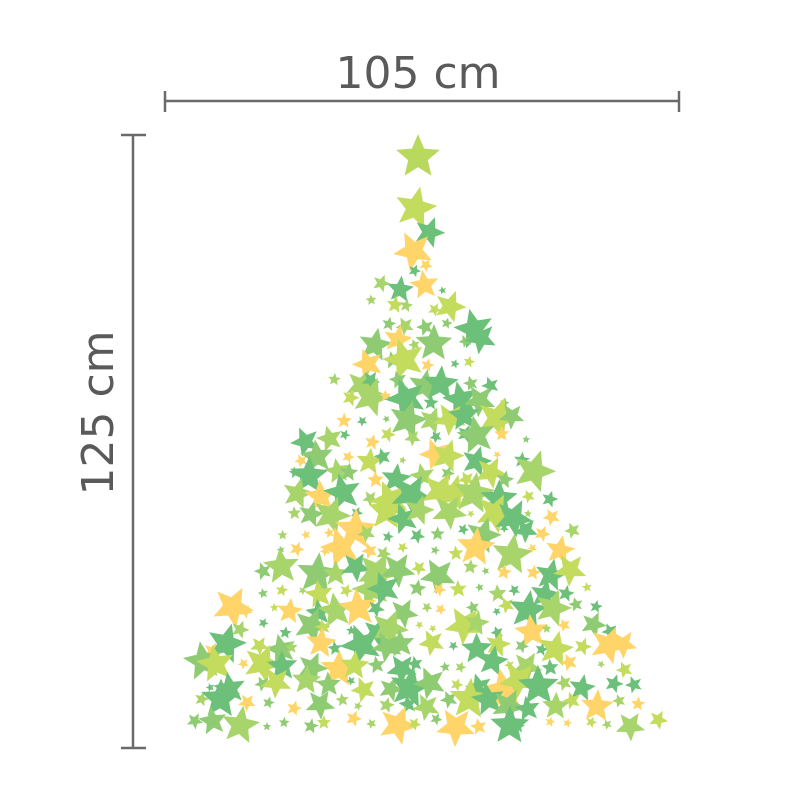 The image size is (800, 800). Describe the element at coordinates (98, 412) in the screenshot. I see `height-label: 125 cm` at that location.